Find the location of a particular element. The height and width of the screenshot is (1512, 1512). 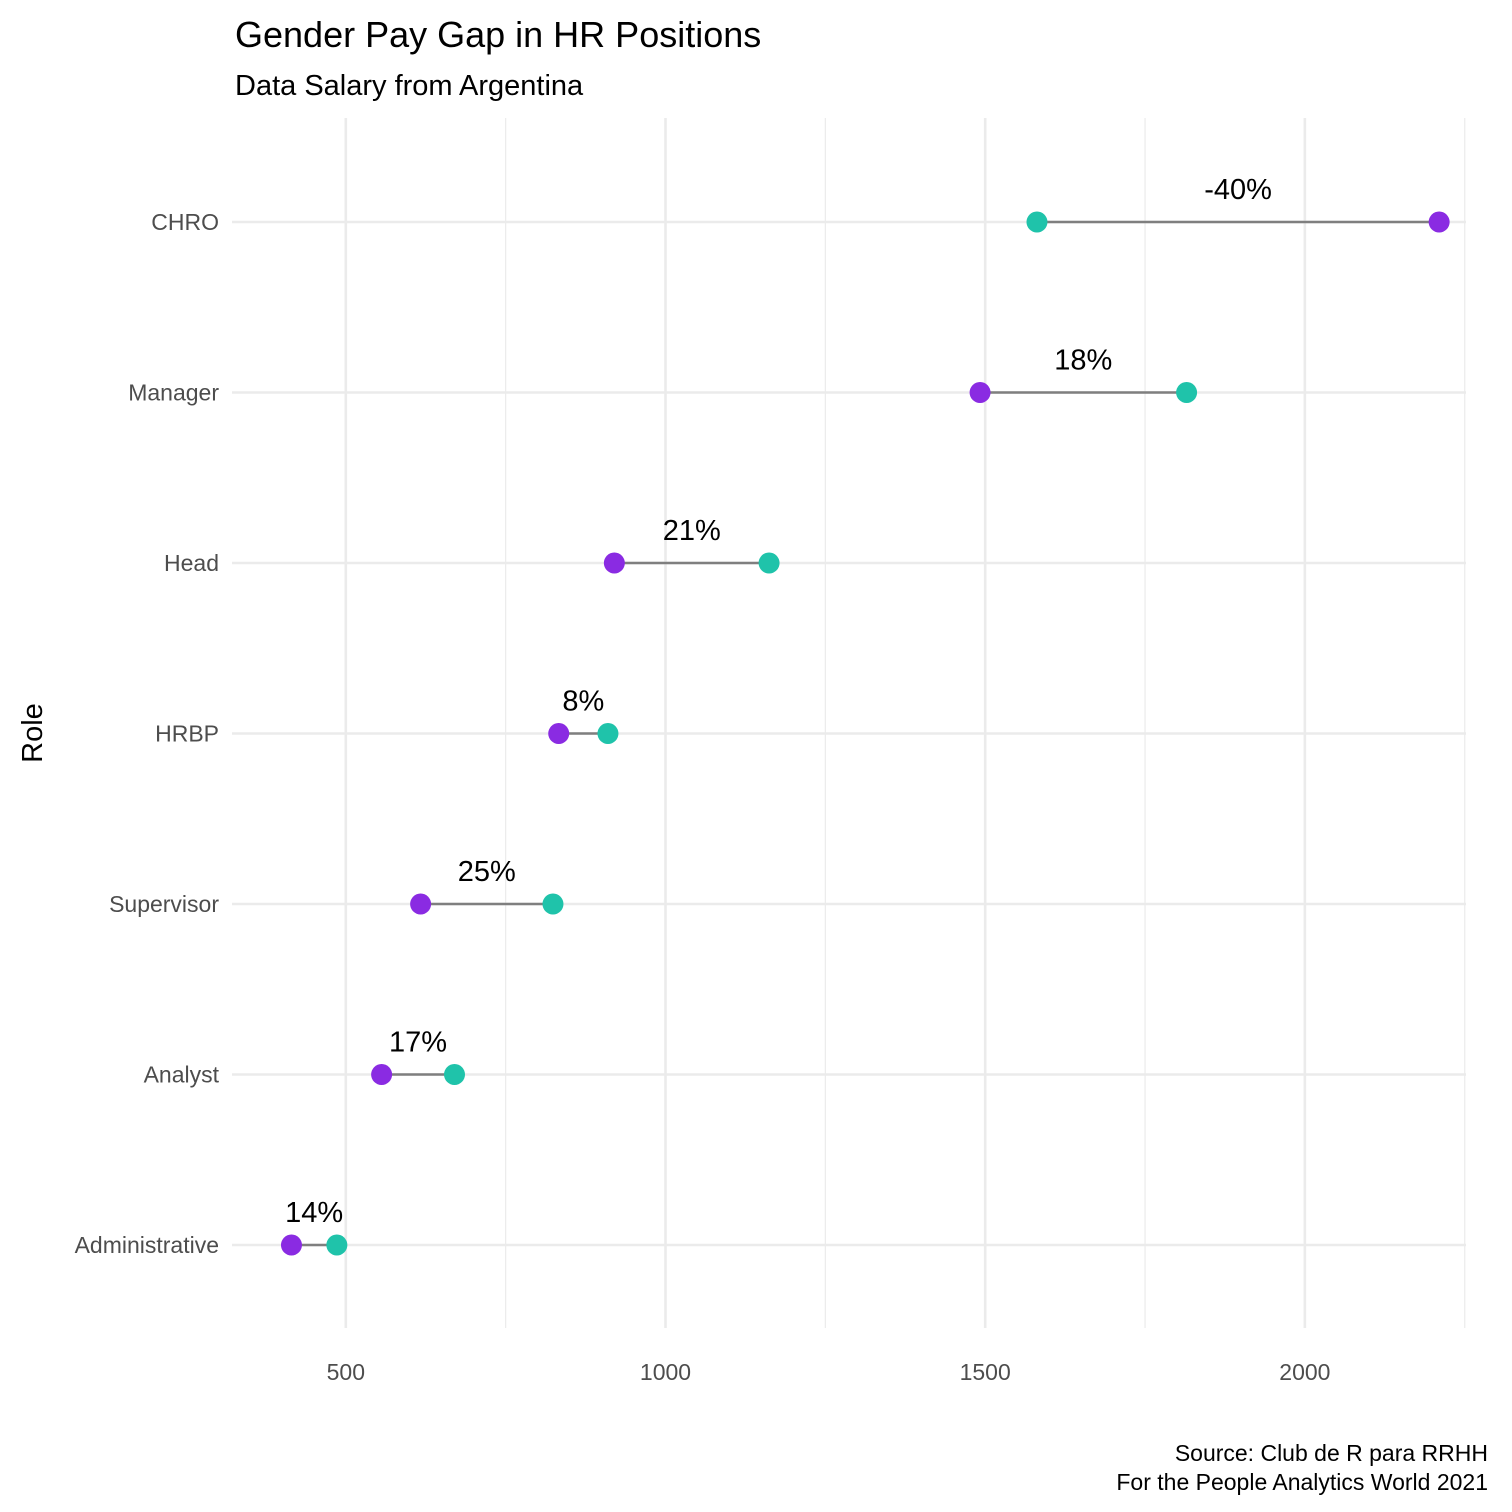

gap-label: 25% is located at coordinates (487, 872).